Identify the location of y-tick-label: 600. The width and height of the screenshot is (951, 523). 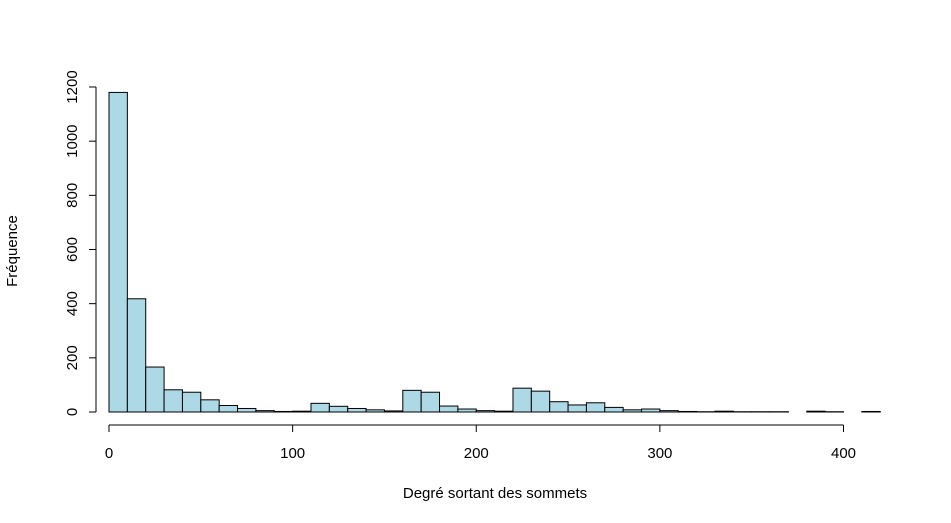
(72, 249).